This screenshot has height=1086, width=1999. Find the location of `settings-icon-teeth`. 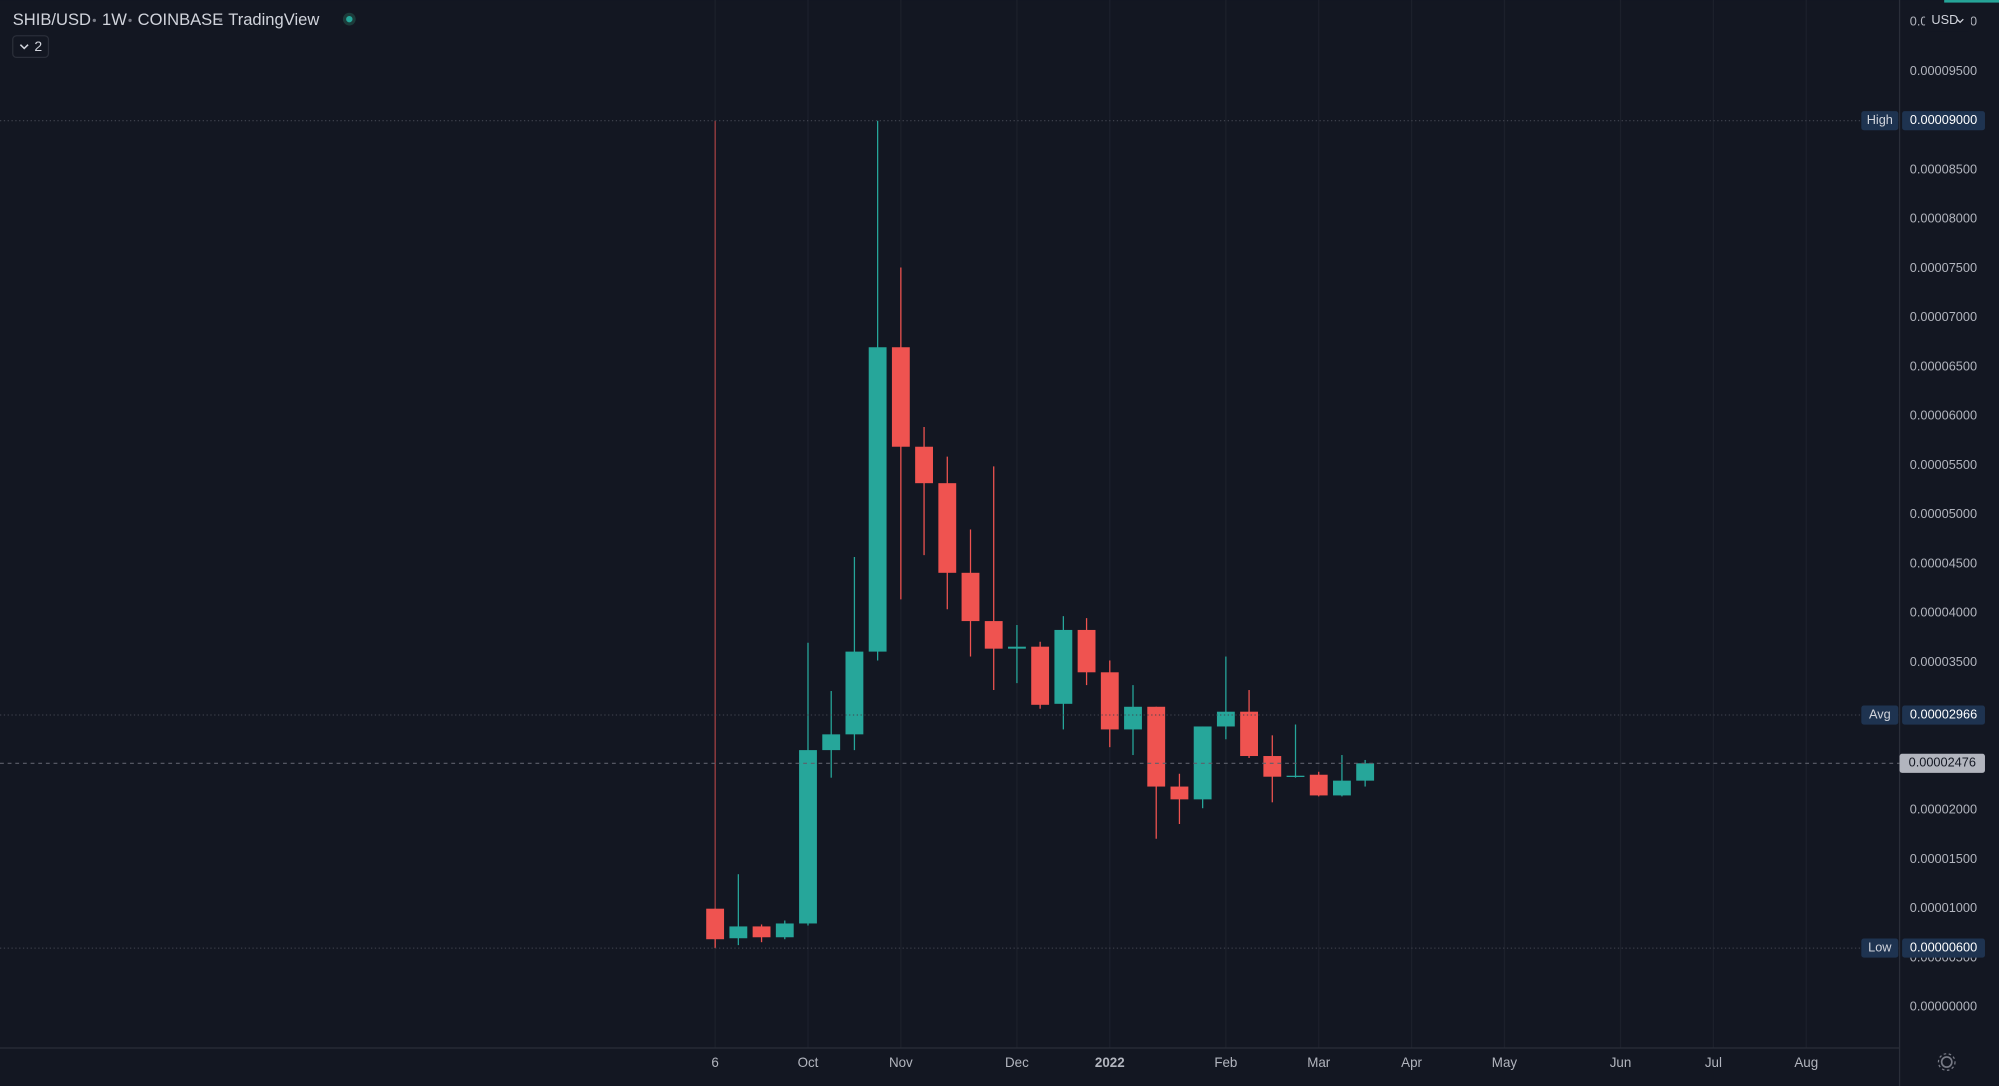

settings-icon-teeth is located at coordinates (1946, 1062).